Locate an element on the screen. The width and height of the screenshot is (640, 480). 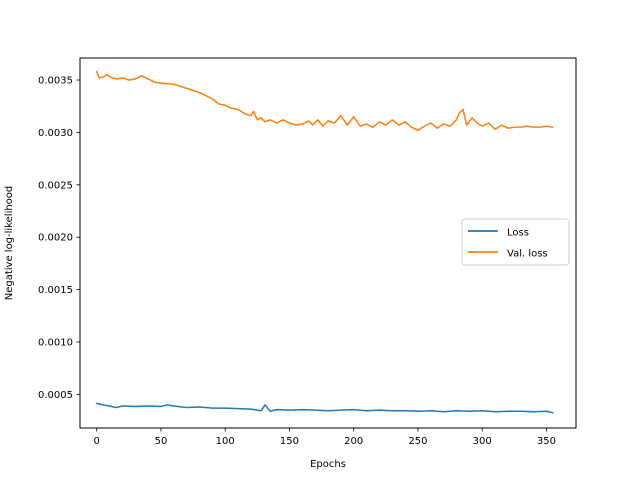
x-tick-label: 100 is located at coordinates (225, 441).